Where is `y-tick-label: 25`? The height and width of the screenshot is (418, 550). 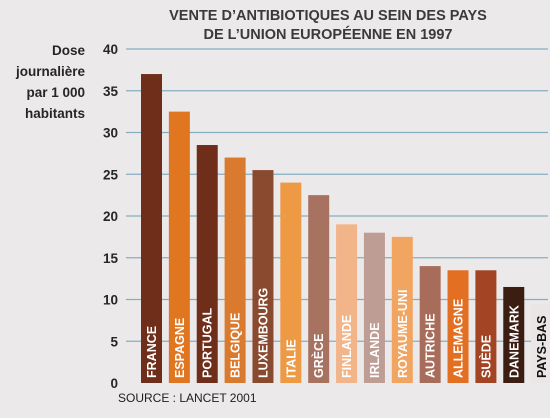 y-tick-label: 25 is located at coordinates (111, 174).